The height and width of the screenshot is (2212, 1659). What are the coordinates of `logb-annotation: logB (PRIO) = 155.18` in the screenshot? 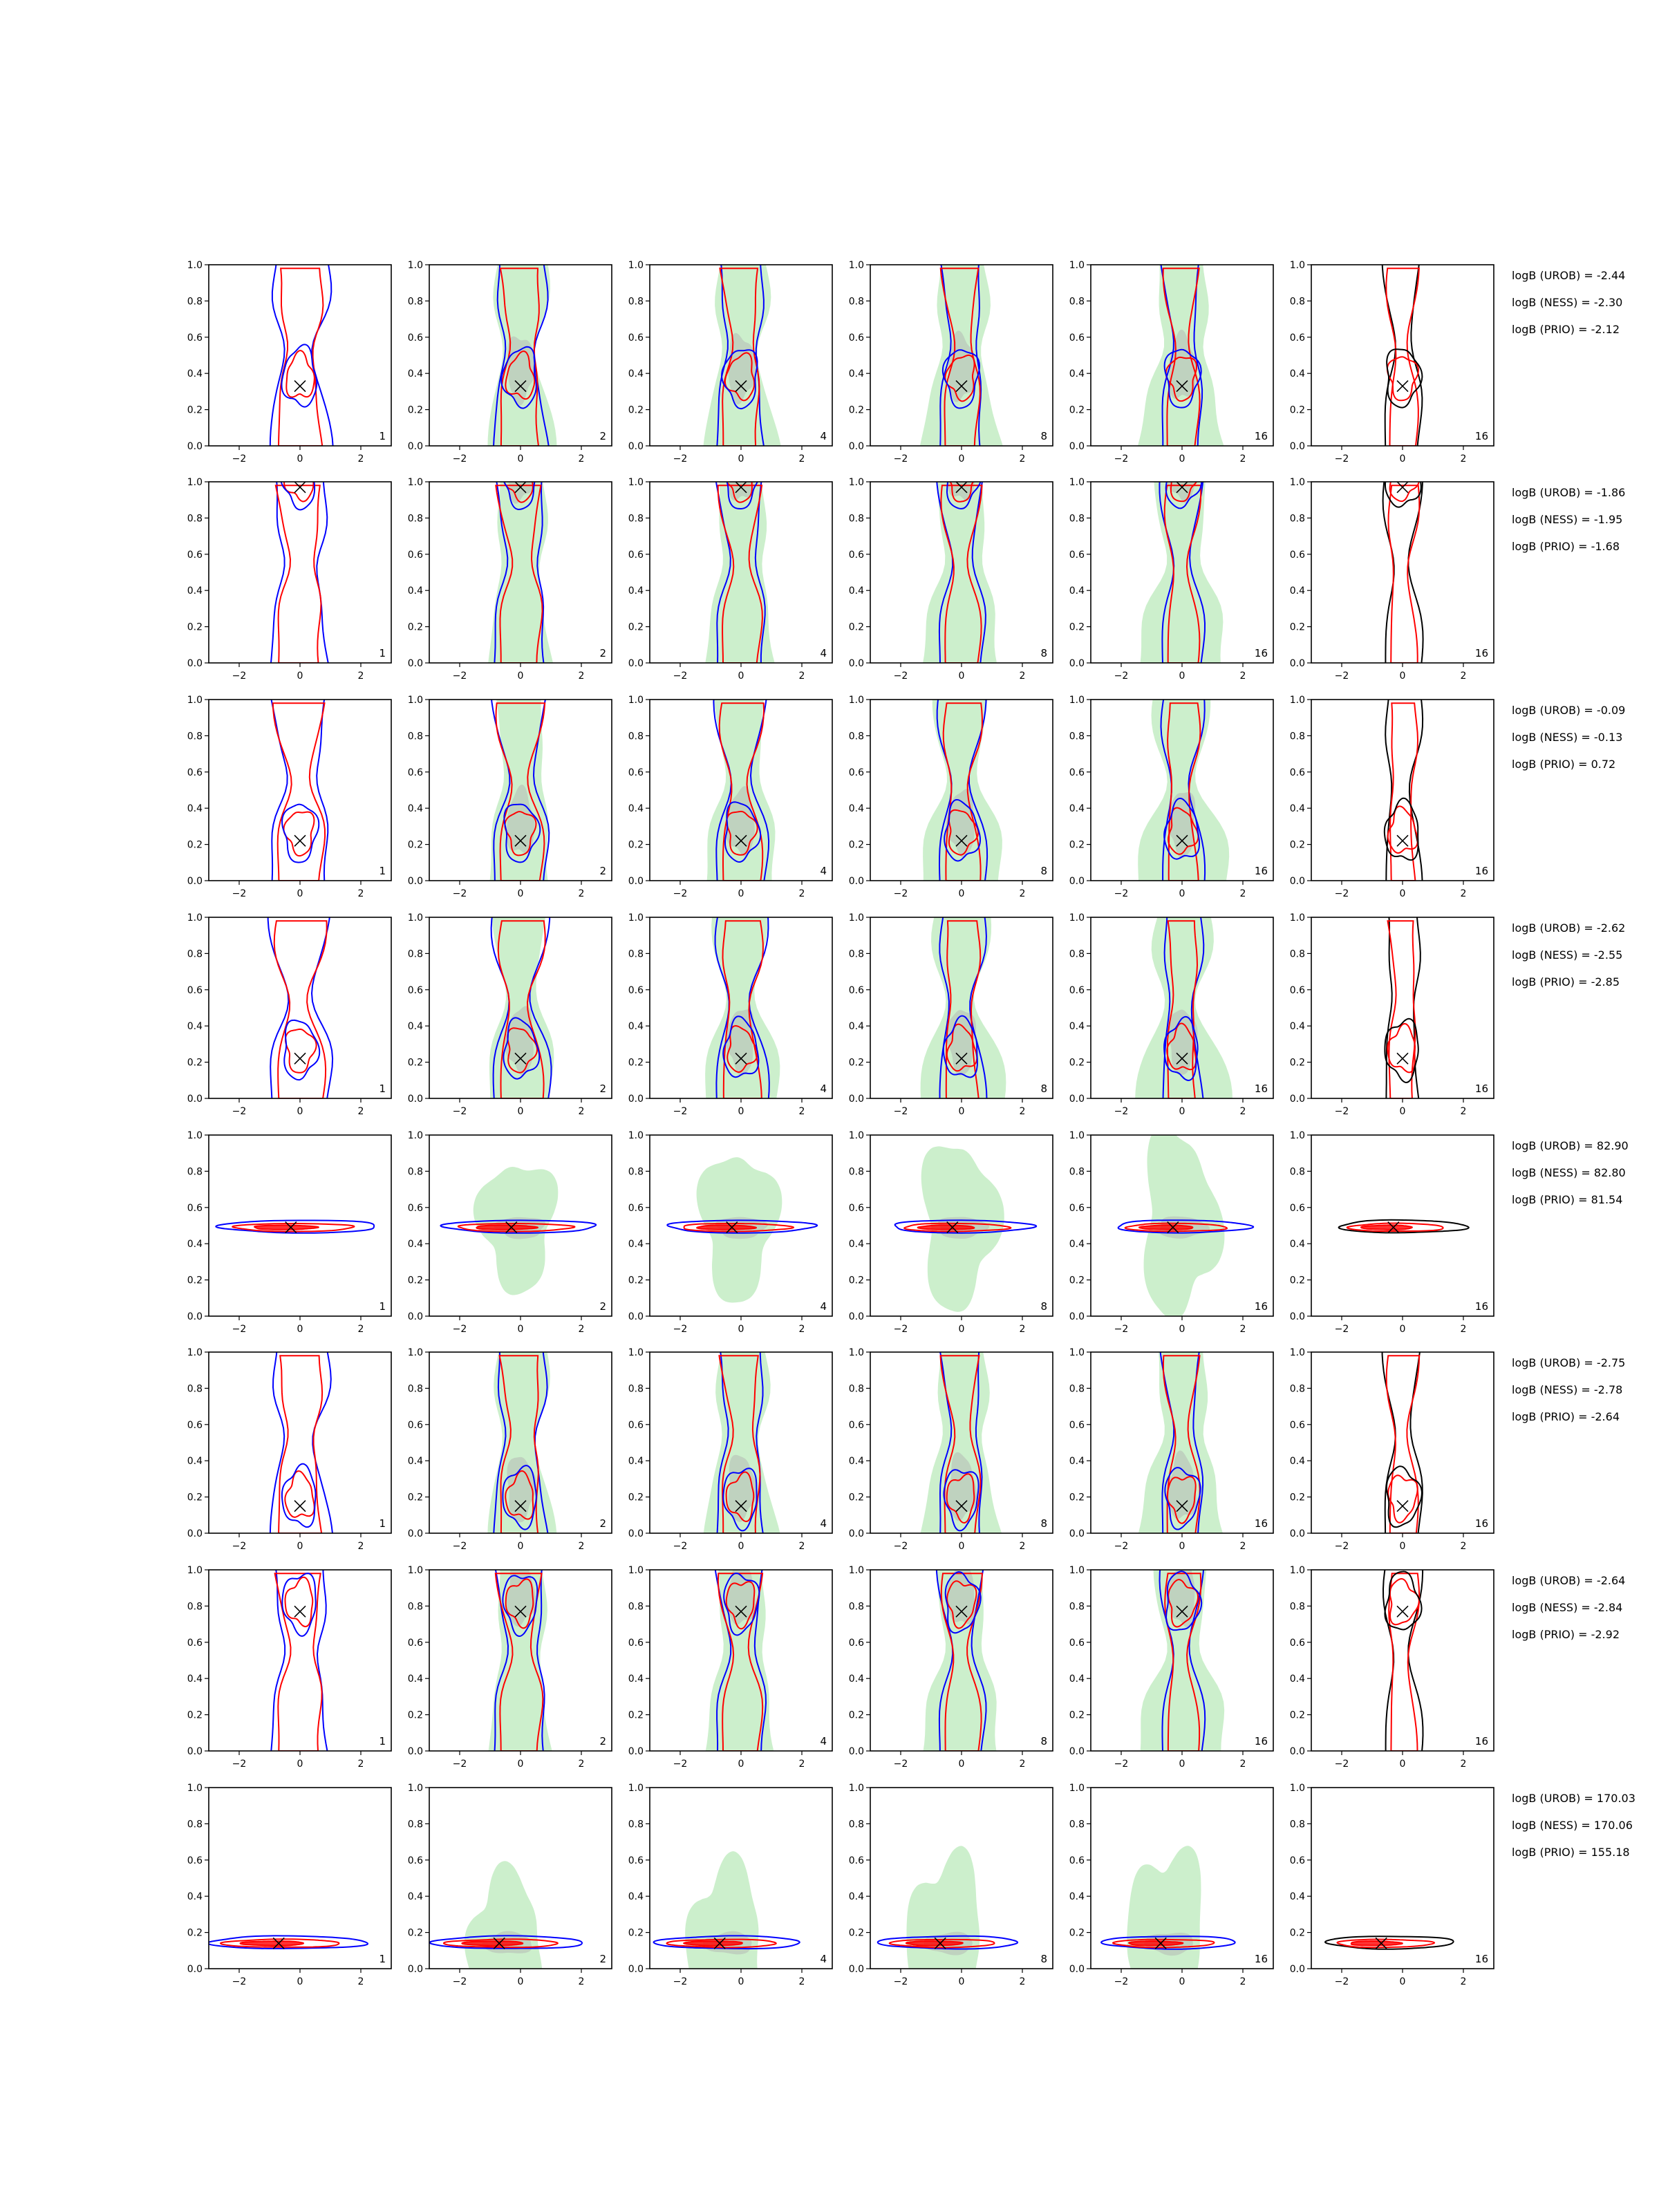 It's located at (1571, 1853).